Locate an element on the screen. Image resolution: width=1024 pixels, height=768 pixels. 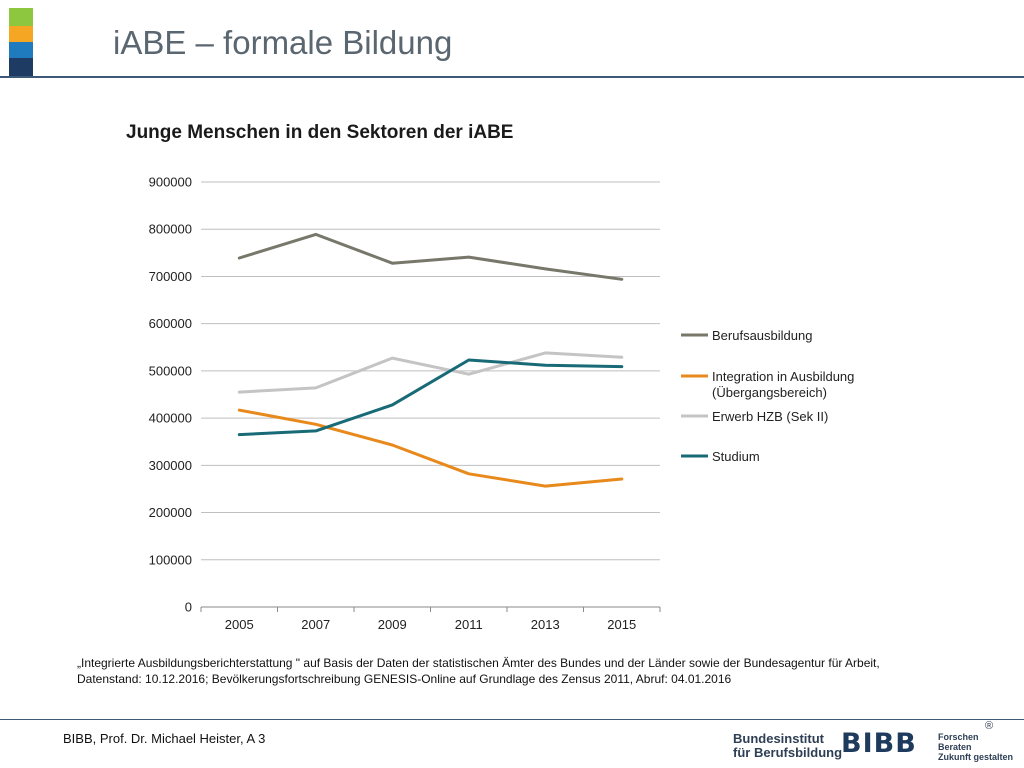
brand-stripe-navy is located at coordinates (21, 67).